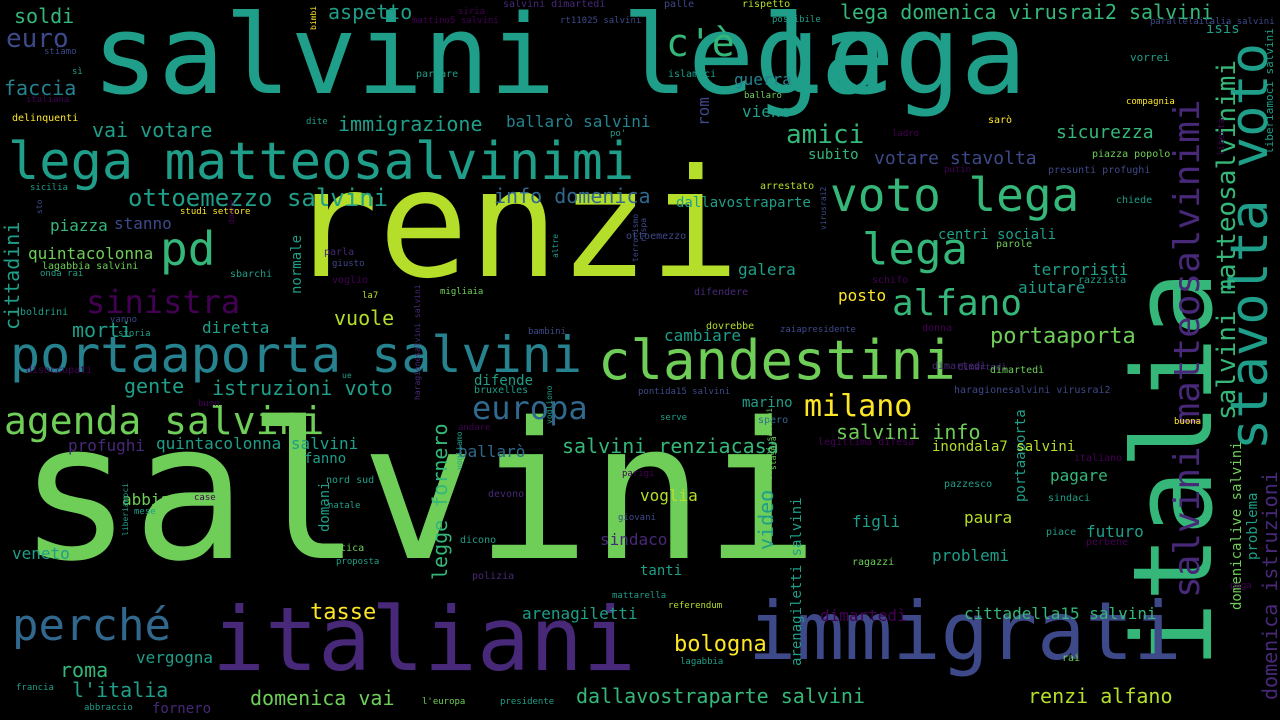  I want to click on word: vogliono, so click(549, 404).